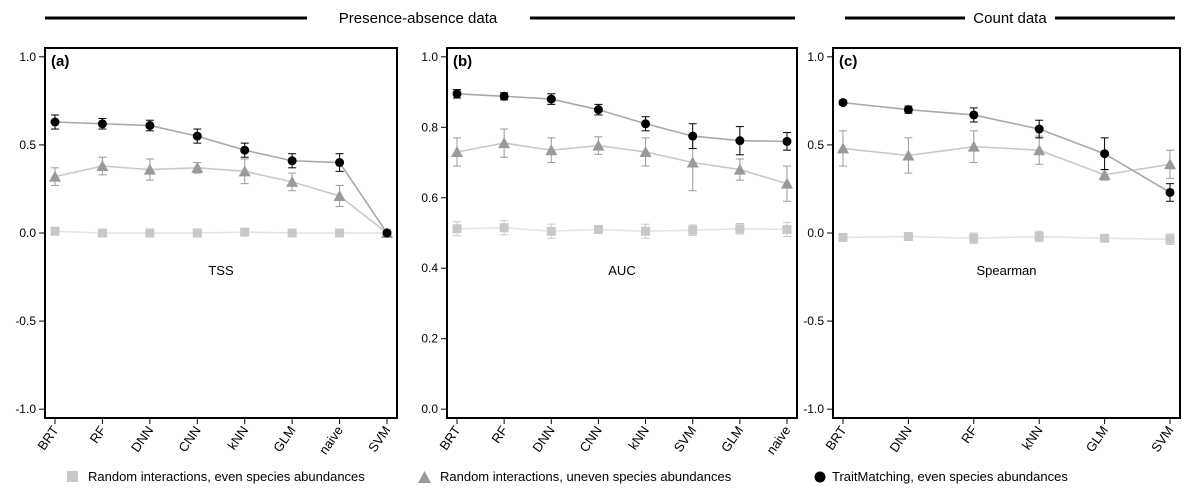 Image resolution: width=1195 pixels, height=492 pixels. I want to click on legend-marker-circle, so click(820, 477).